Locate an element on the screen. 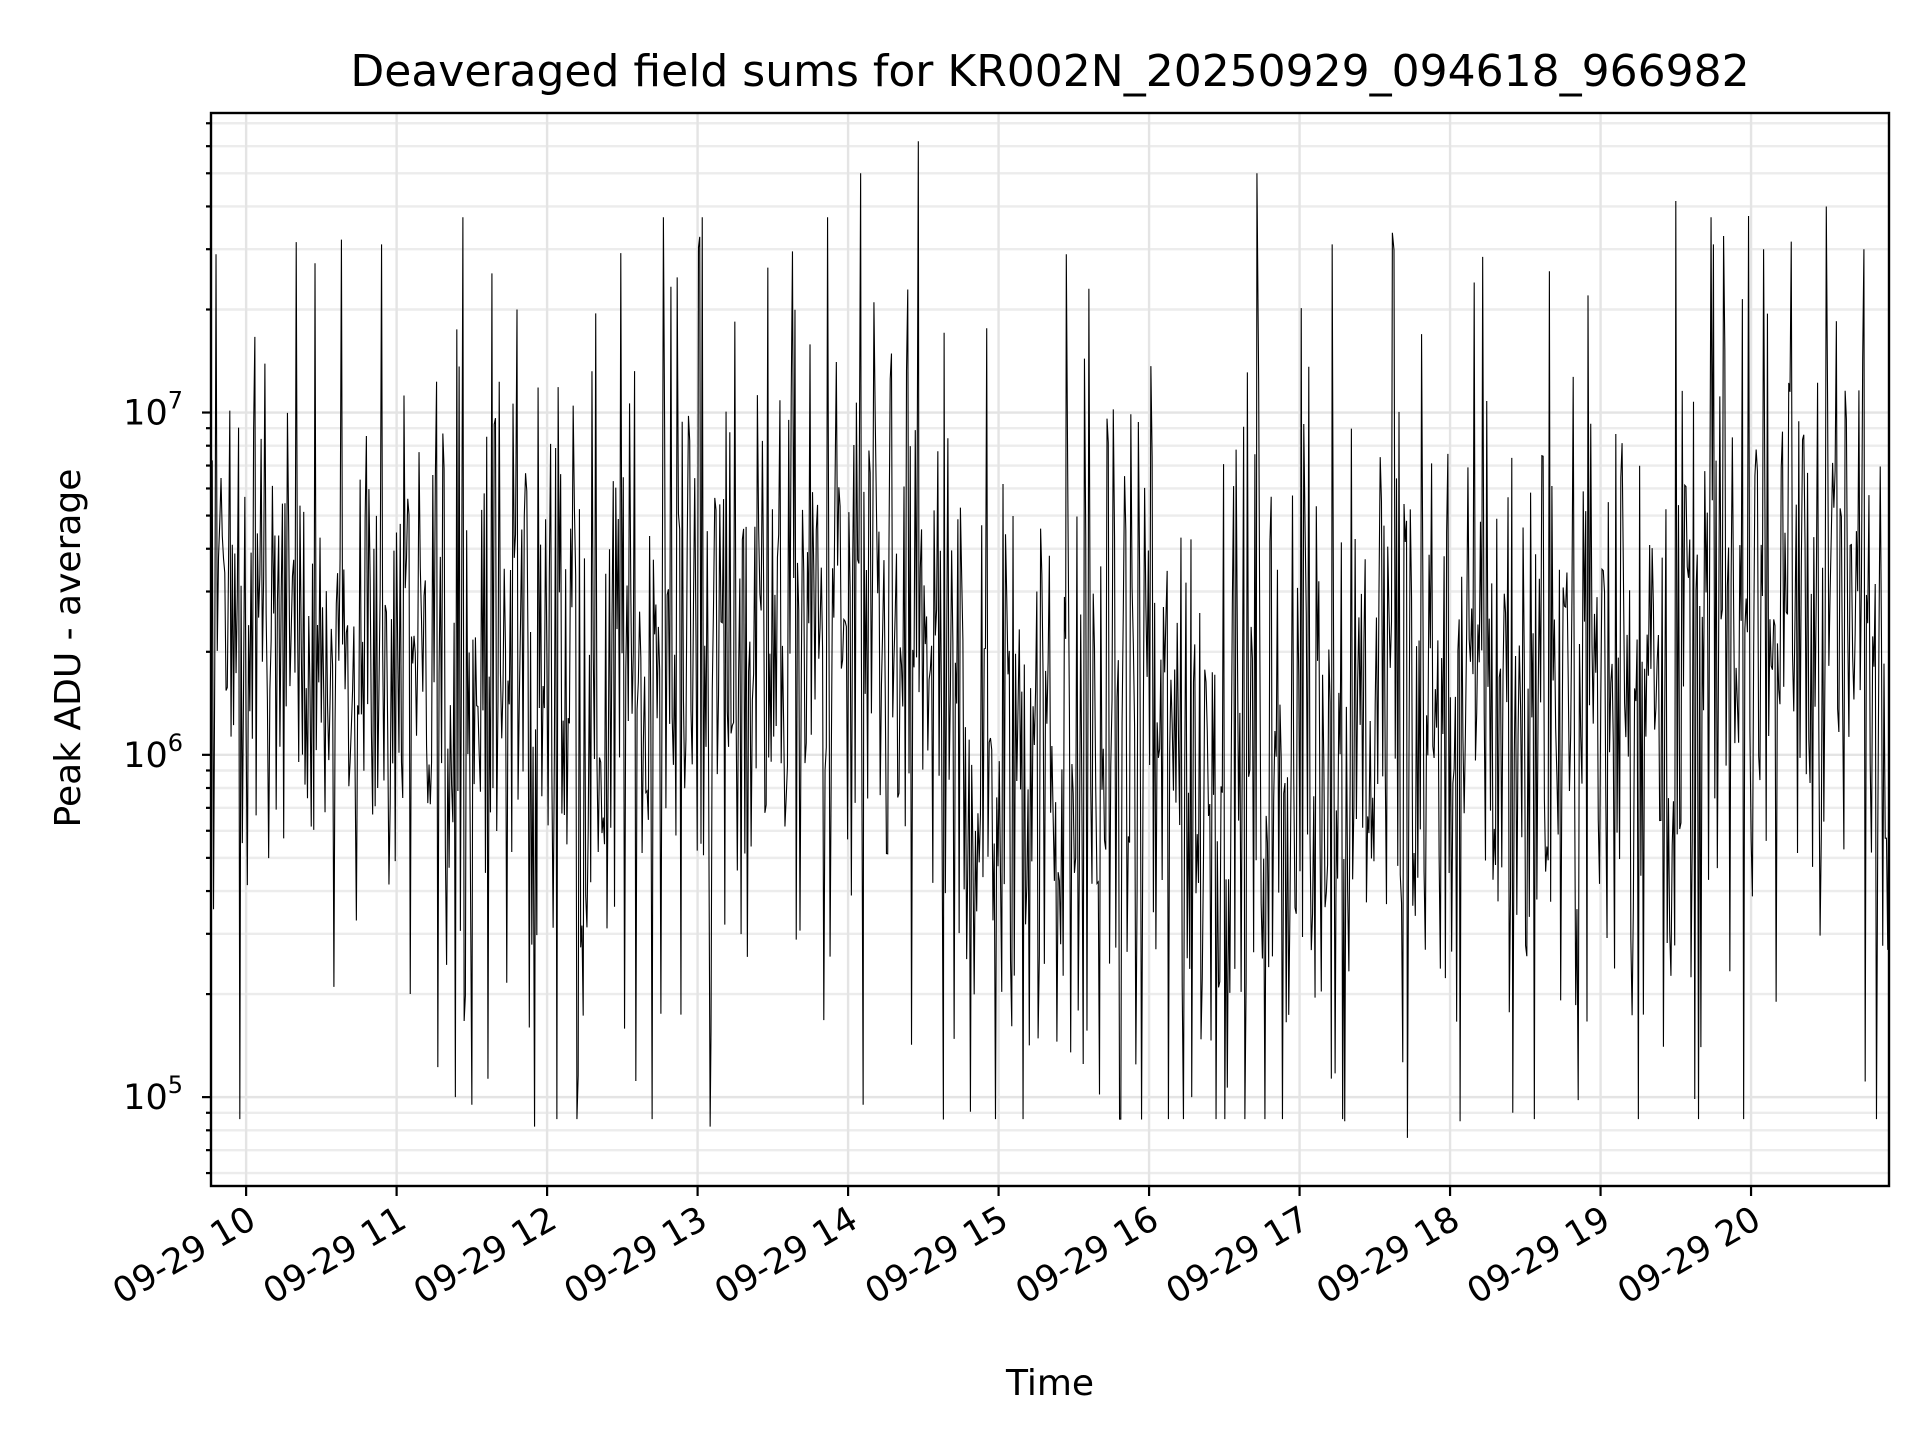 The width and height of the screenshot is (1920, 1440). y-axis-label: Peak ADU - average is located at coordinates (68, 648).